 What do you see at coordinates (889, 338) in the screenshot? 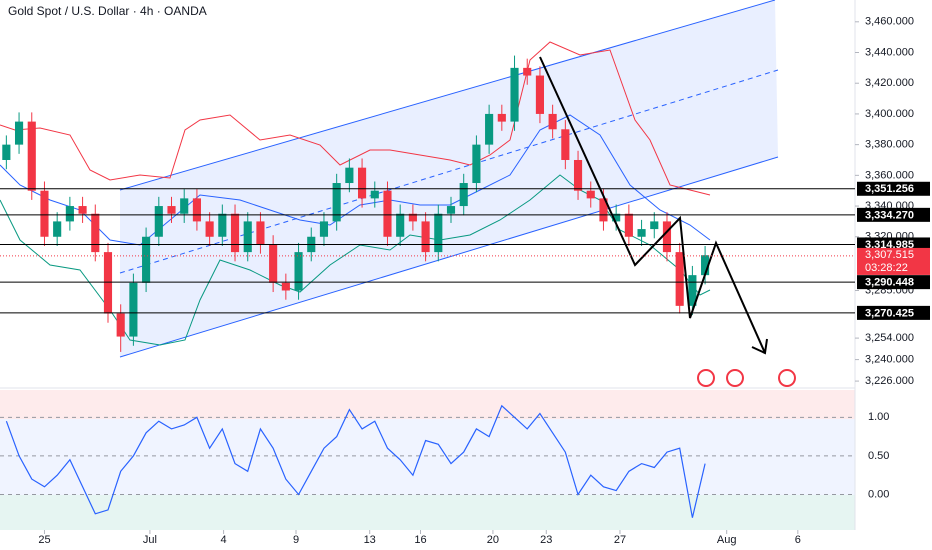
I see `y-tick-label: 3,254.000` at bounding box center [889, 338].